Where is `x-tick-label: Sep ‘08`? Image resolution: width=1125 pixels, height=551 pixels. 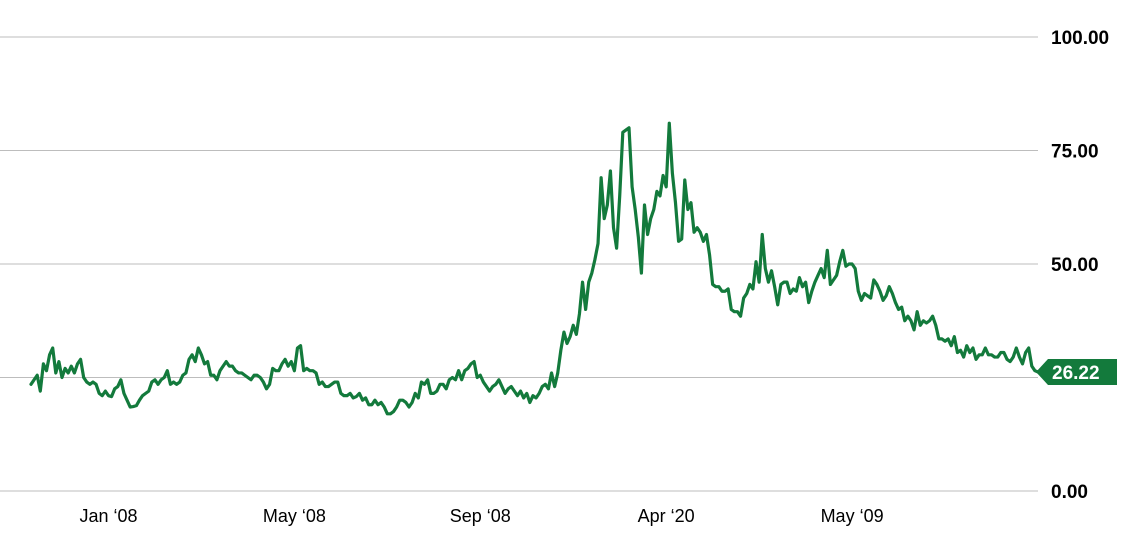 x-tick-label: Sep ‘08 is located at coordinates (480, 516).